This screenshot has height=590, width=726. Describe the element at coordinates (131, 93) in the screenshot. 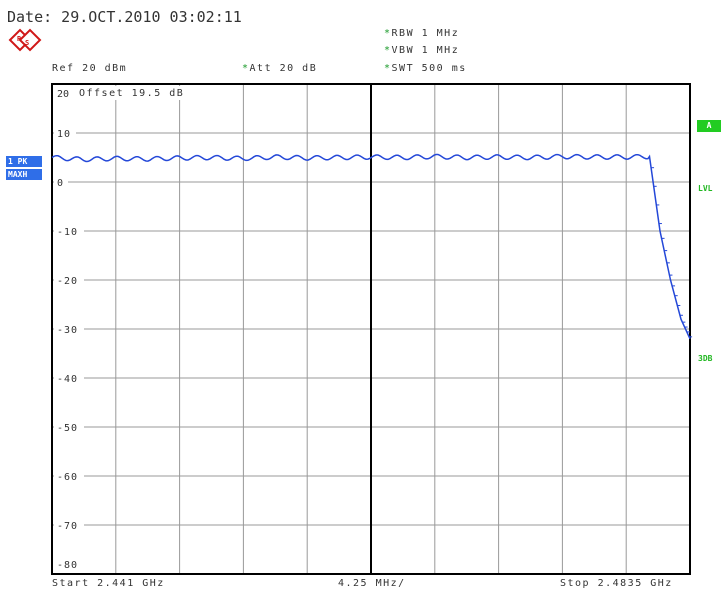

I see `offset-label: Offset 19.5 dB` at that location.